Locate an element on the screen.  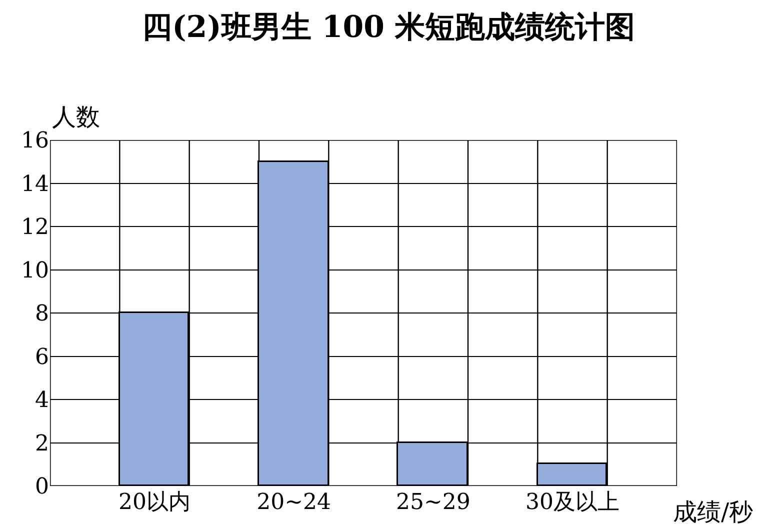
x-axis-title: 成绩/秒 is located at coordinates (713, 512).